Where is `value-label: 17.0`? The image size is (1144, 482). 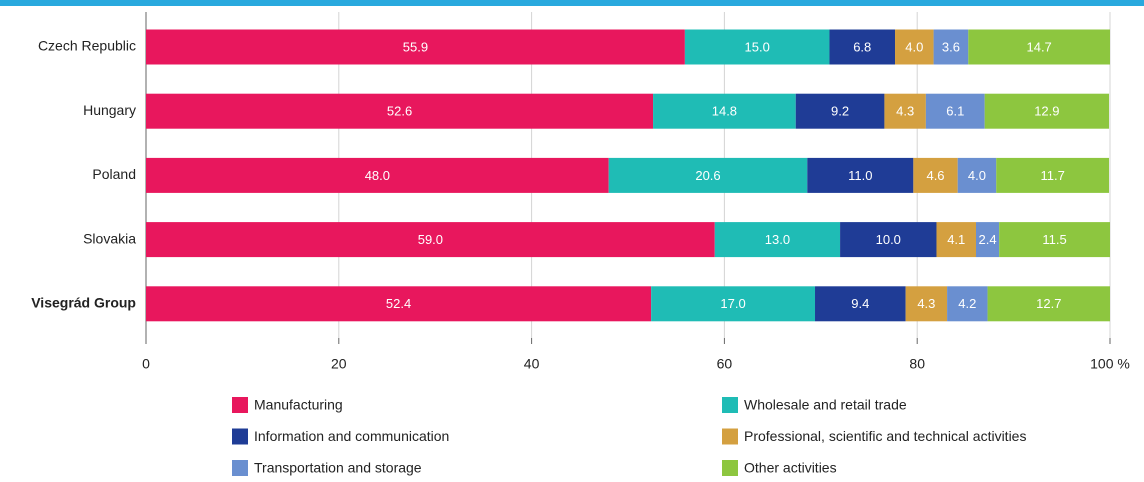 value-label: 17.0 is located at coordinates (732, 303).